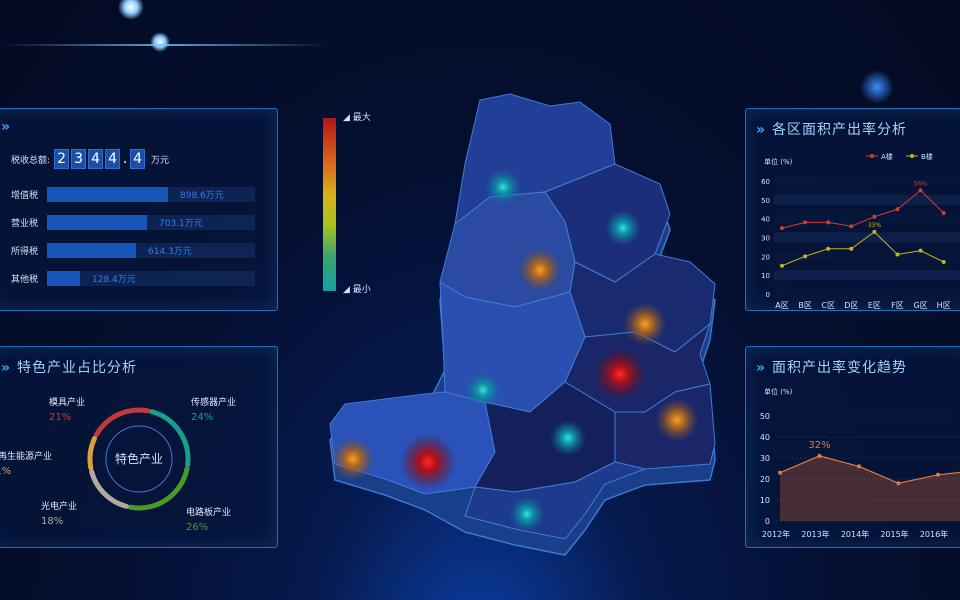 This screenshot has width=960, height=600. Describe the element at coordinates (62, 159) in the screenshot. I see `tax-total-digit: 2` at that location.